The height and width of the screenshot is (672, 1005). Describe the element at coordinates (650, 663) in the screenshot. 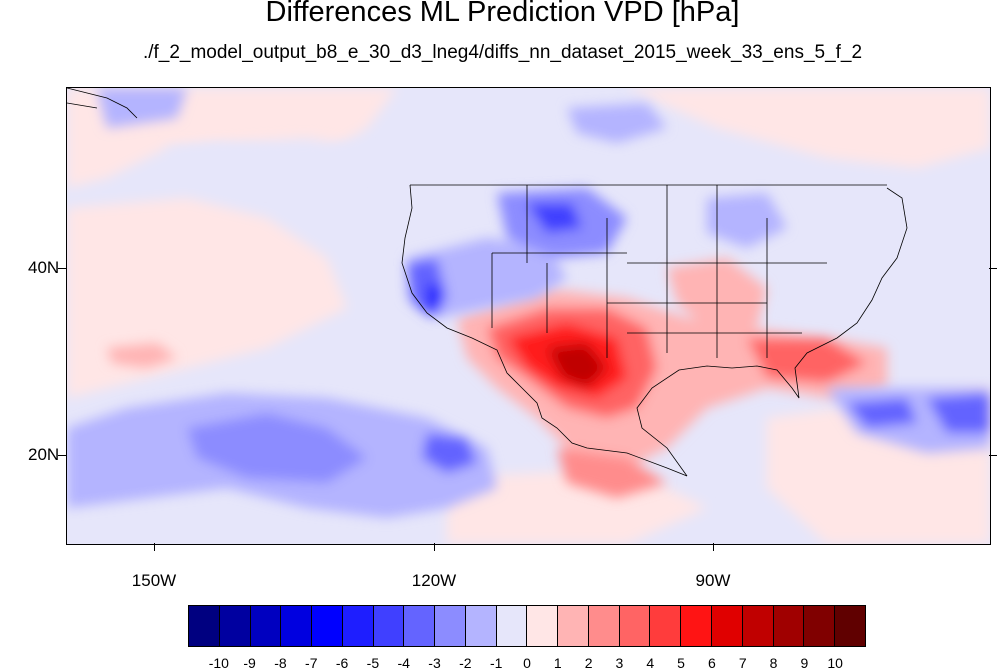

I see `colorbar-label: 4` at that location.